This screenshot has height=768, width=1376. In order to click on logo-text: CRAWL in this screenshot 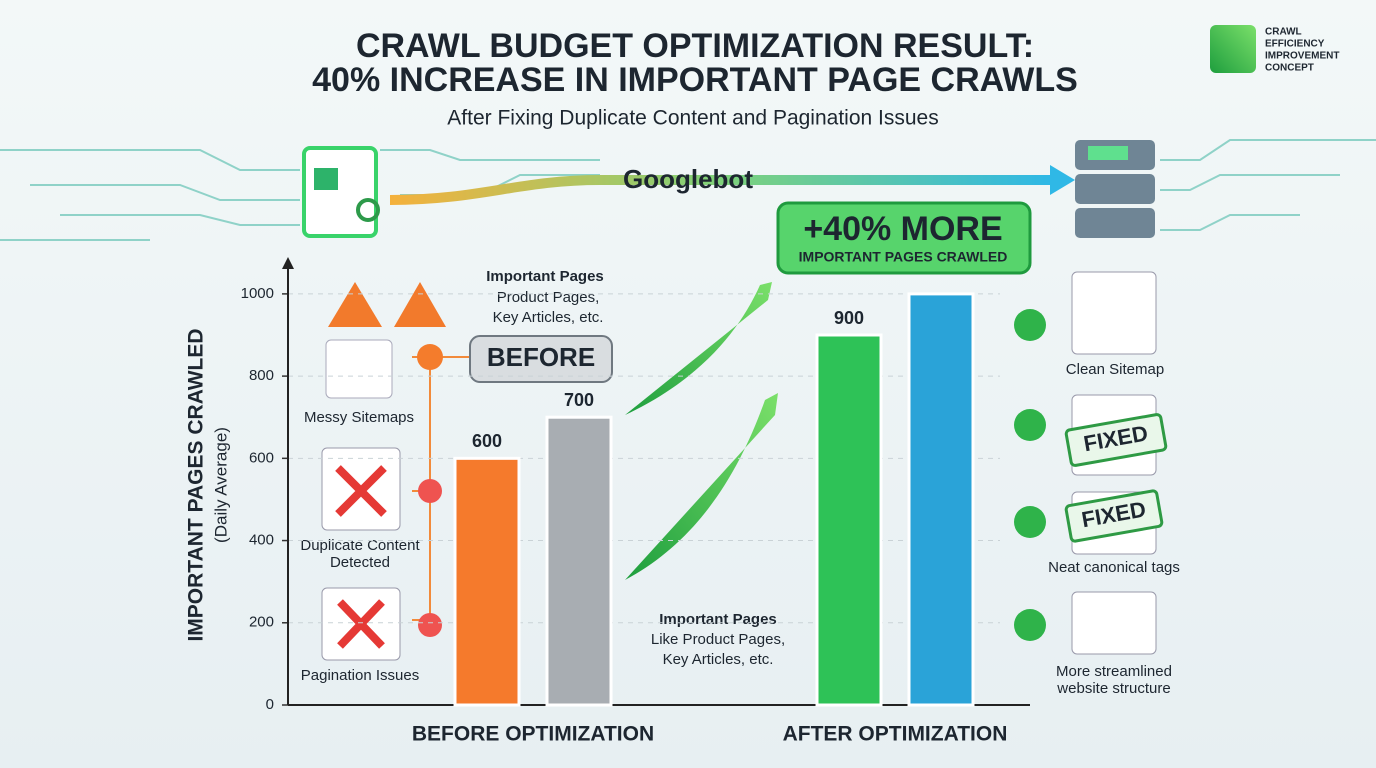, I will do `click(1283, 32)`.